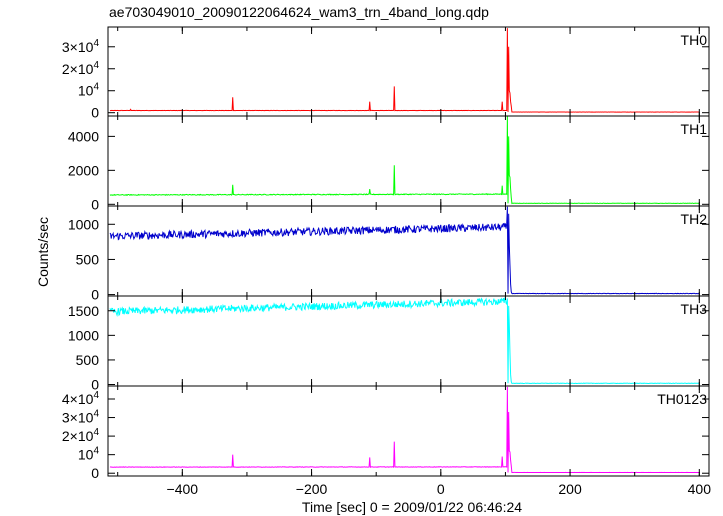 Image resolution: width=723 pixels, height=516 pixels. Describe the element at coordinates (694, 40) in the screenshot. I see `panel-label: TH0` at that location.